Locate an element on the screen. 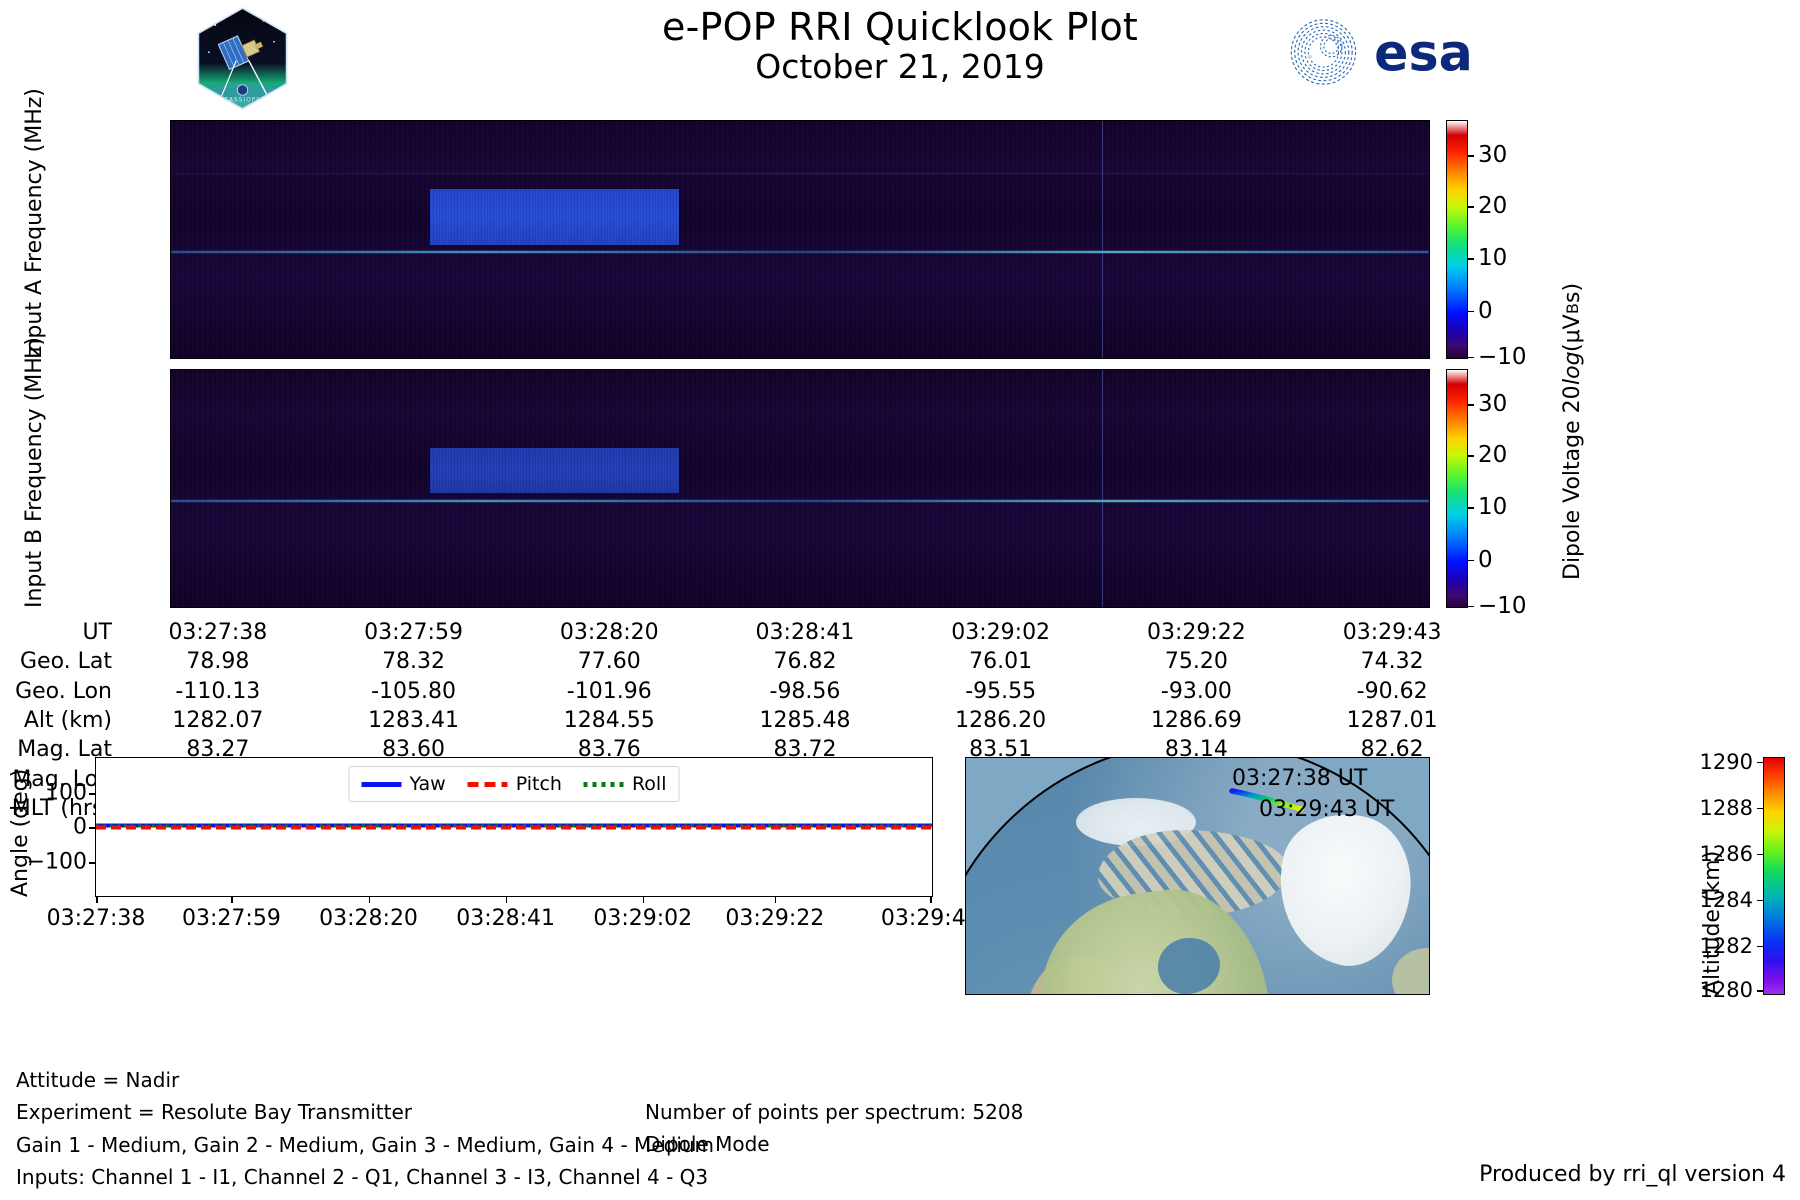  cell-geolon-5: -93.00 is located at coordinates (1196, 691).